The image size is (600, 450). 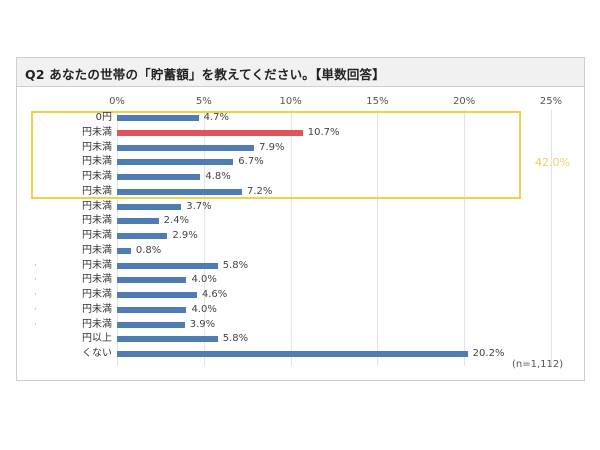 What do you see at coordinates (464, 101) in the screenshot?
I see `x-tick-label: 20%` at bounding box center [464, 101].